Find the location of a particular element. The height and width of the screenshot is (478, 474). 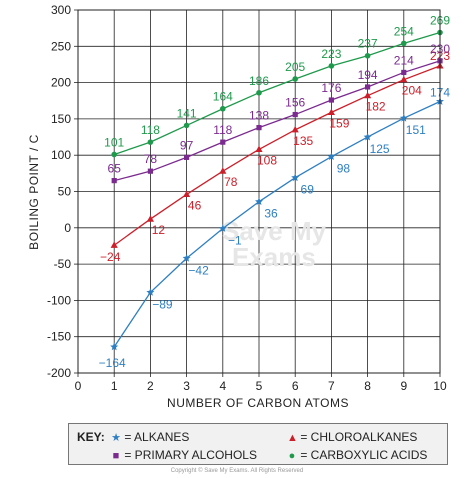

y-tick-label: 150 is located at coordinates (61, 119).